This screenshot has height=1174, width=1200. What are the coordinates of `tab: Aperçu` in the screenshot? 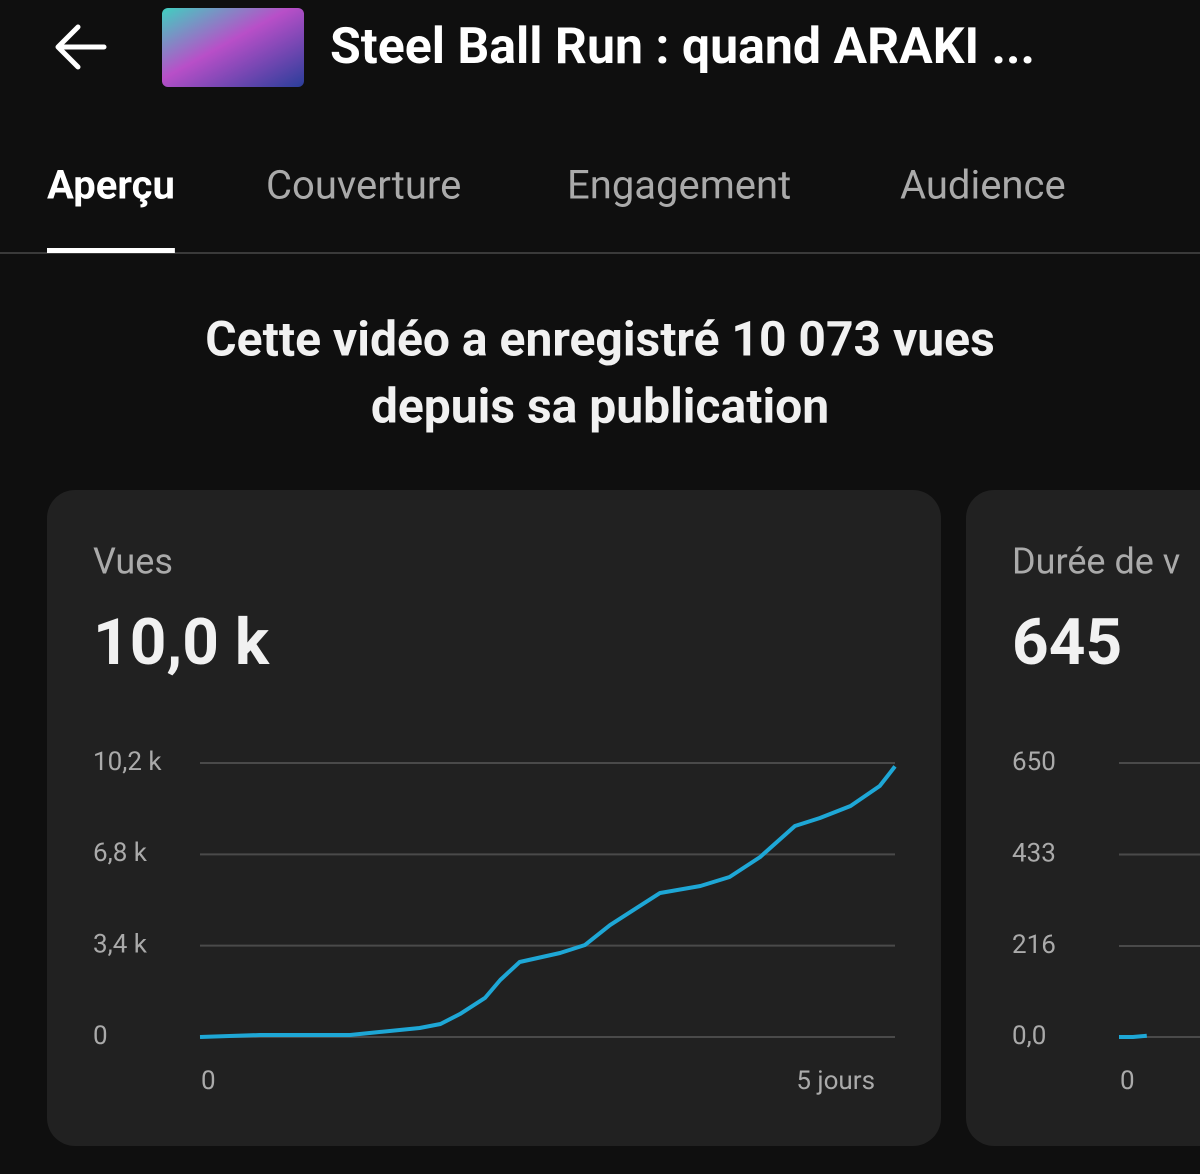 It's located at (111, 185).